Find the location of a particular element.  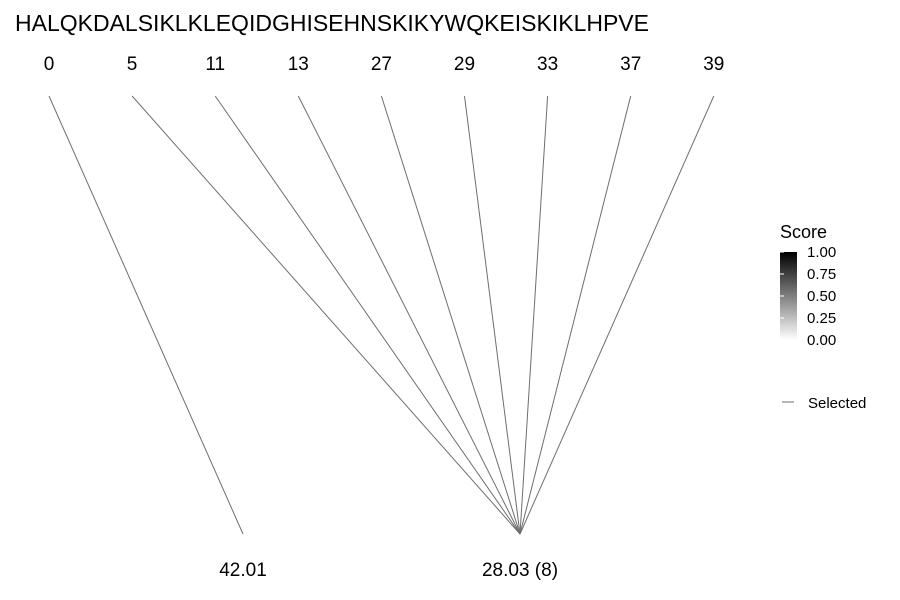

legend-colorbar is located at coordinates (788, 296).